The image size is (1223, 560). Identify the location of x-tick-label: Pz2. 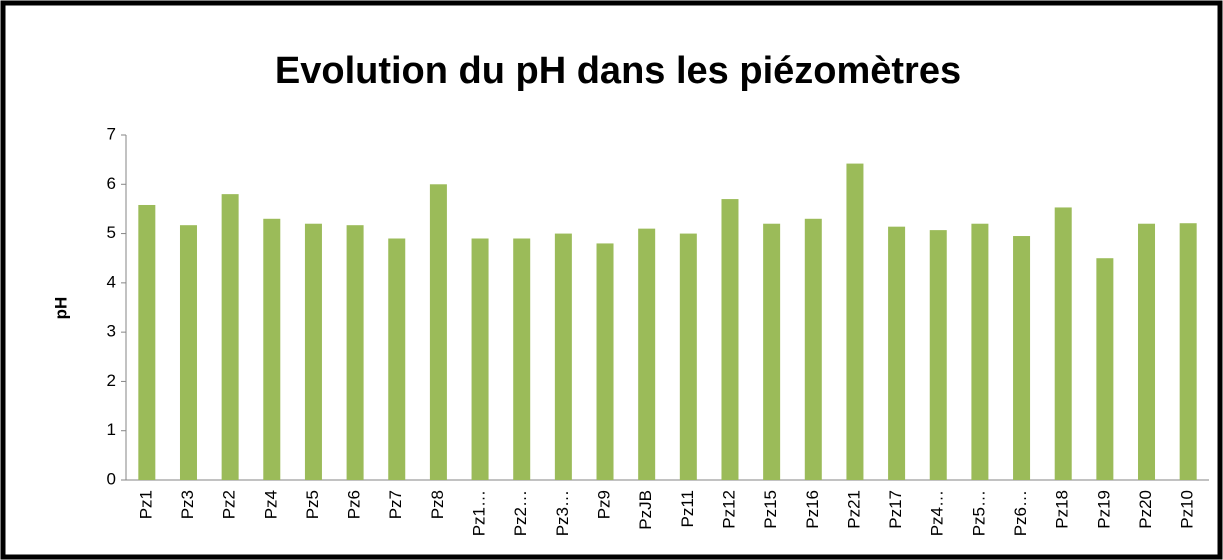
(229, 504).